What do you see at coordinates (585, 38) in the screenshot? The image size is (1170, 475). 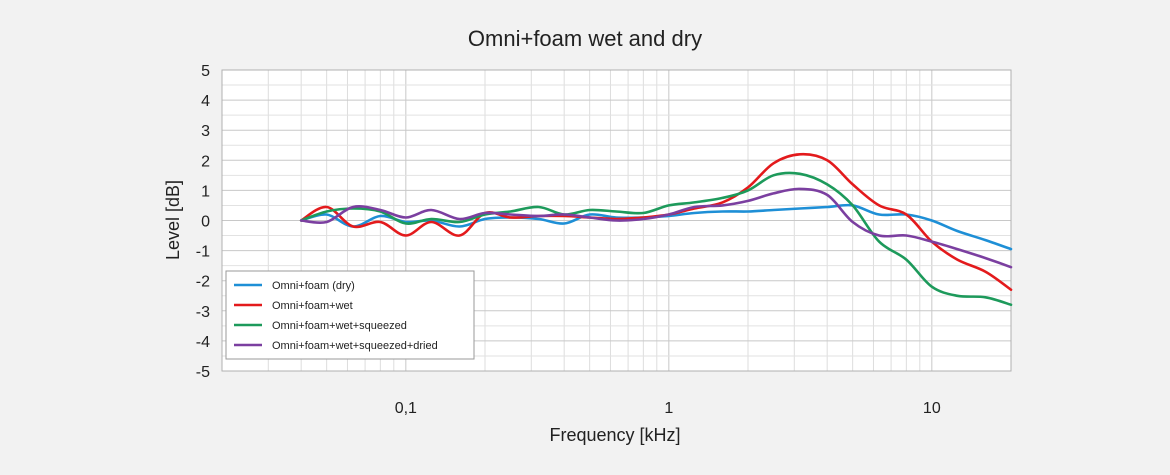 I see `chart-title: Omni+foam wet and dry` at bounding box center [585, 38].